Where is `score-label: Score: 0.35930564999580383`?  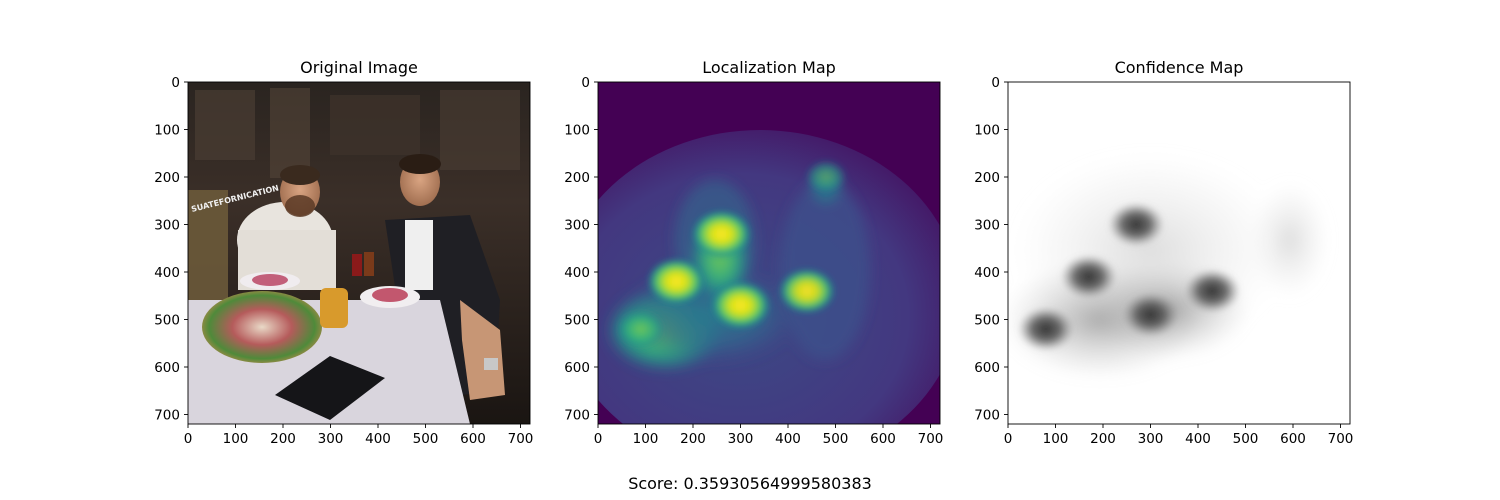 score-label: Score: 0.35930564999580383 is located at coordinates (750, 483).